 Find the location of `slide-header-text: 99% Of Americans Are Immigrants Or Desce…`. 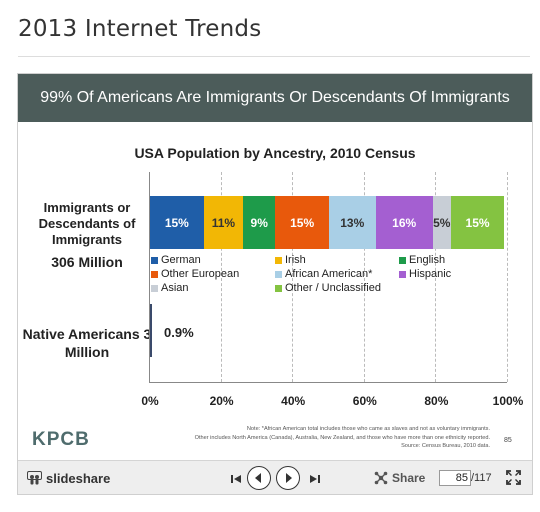

slide-header-text: 99% Of Americans Are Immigrants Or Desce… is located at coordinates (275, 97).